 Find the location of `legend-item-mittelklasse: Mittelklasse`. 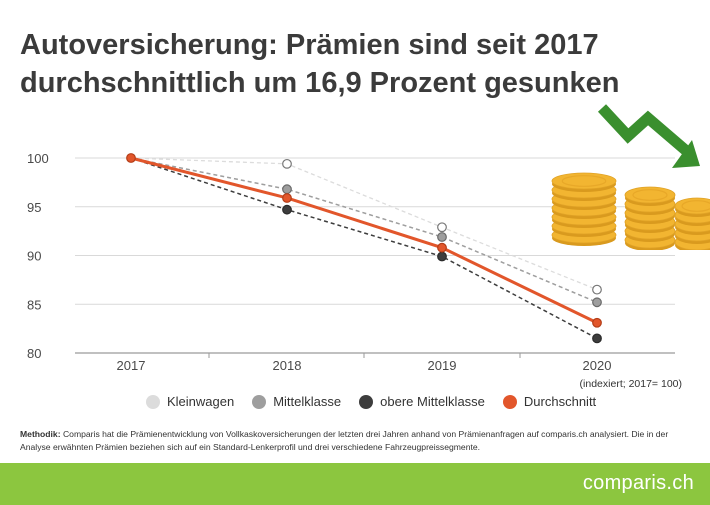

legend-item-mittelklasse: Mittelklasse is located at coordinates (296, 401).